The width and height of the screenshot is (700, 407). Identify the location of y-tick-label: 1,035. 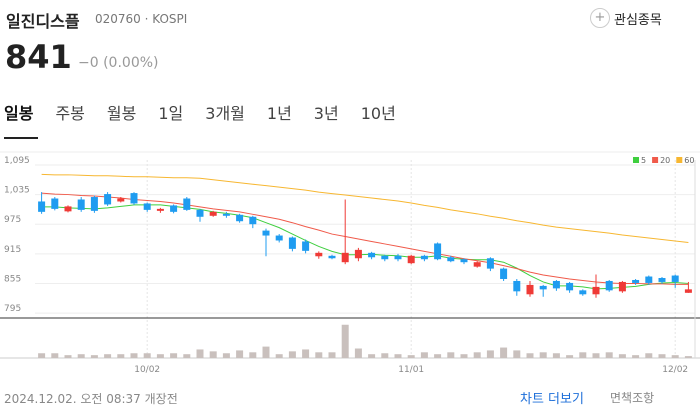
(17, 191).